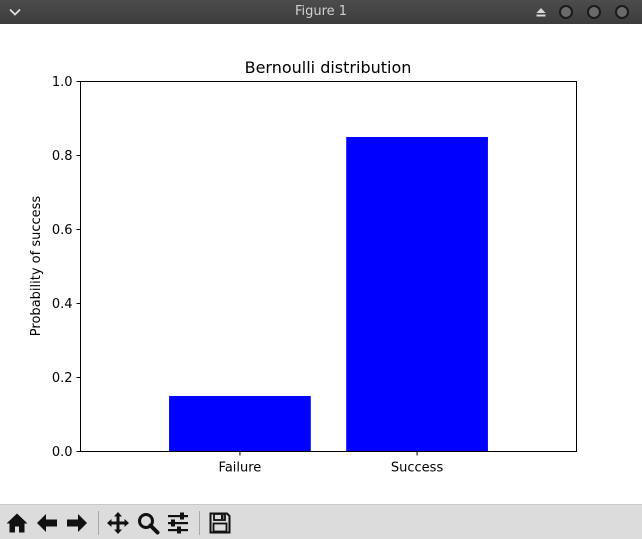 Image resolution: width=642 pixels, height=539 pixels. I want to click on pan-button, so click(118, 523).